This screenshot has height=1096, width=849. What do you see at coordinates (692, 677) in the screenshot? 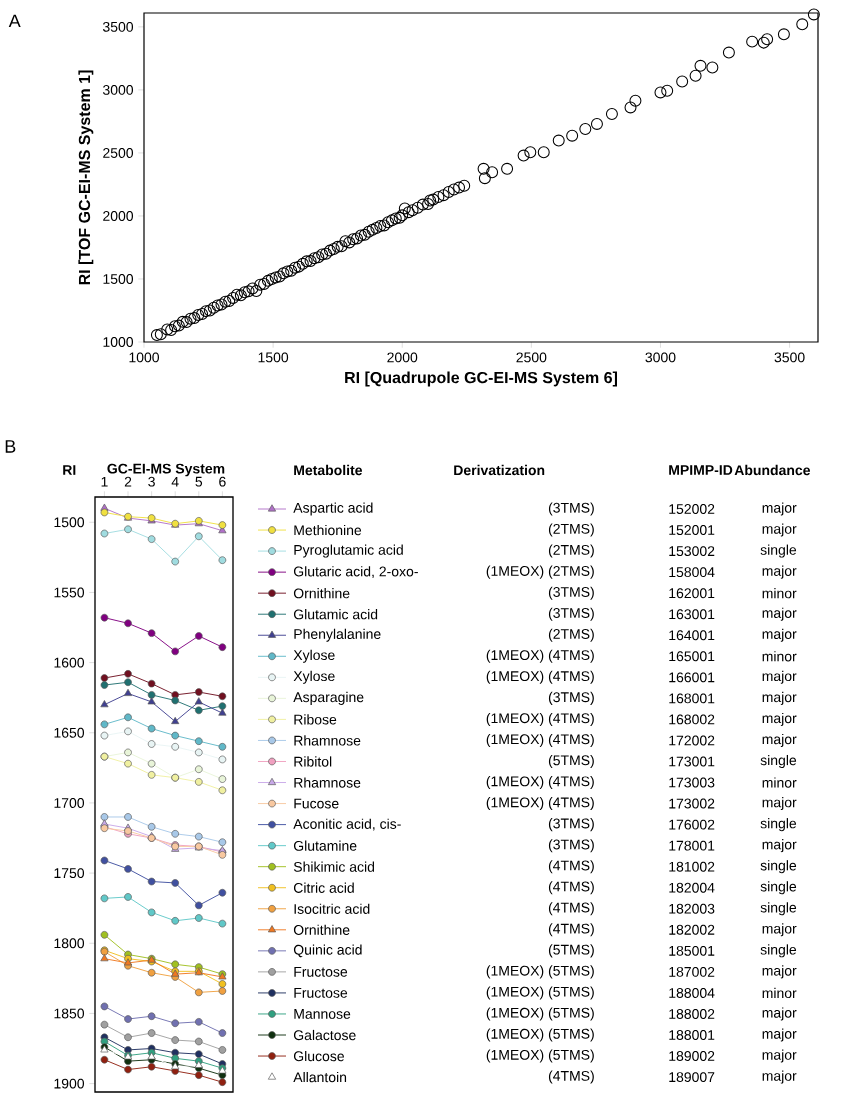
I see `text: 166001` at bounding box center [692, 677].